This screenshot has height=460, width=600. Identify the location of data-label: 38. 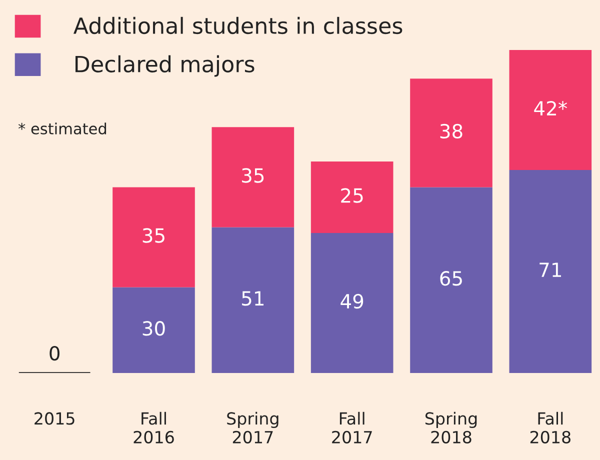
(451, 131).